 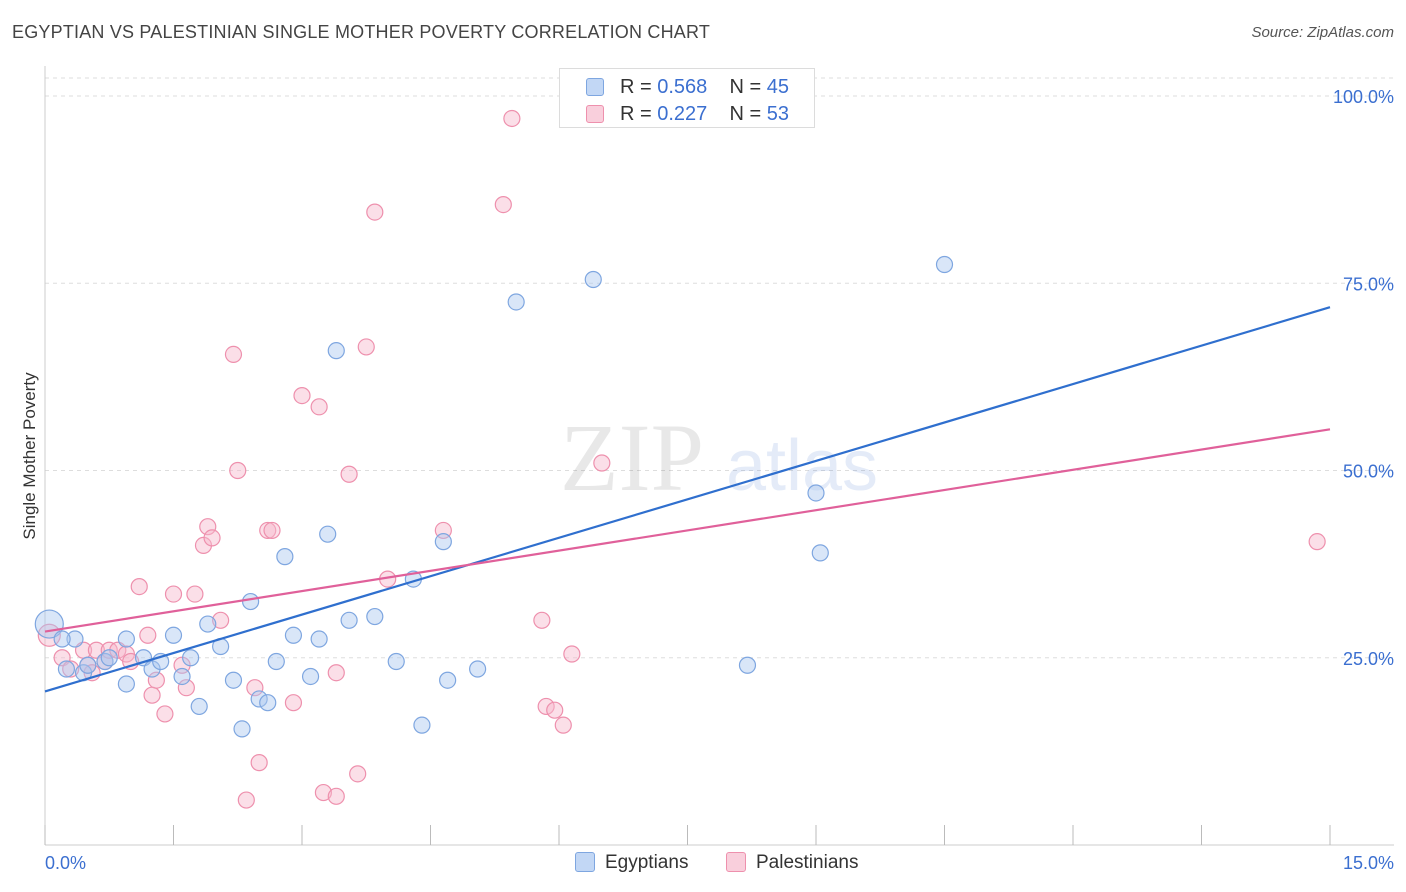 I want to click on legend-n-value: 53, so click(x=778, y=114).